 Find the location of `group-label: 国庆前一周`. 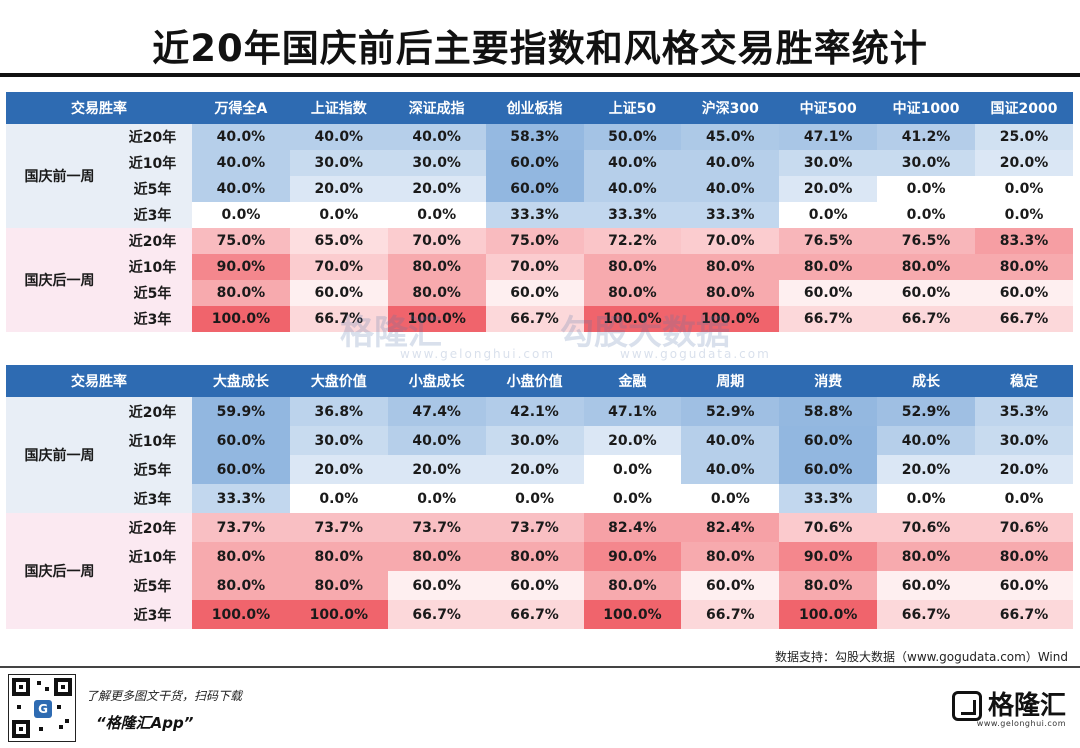

group-label: 国庆前一周 is located at coordinates (59, 176).